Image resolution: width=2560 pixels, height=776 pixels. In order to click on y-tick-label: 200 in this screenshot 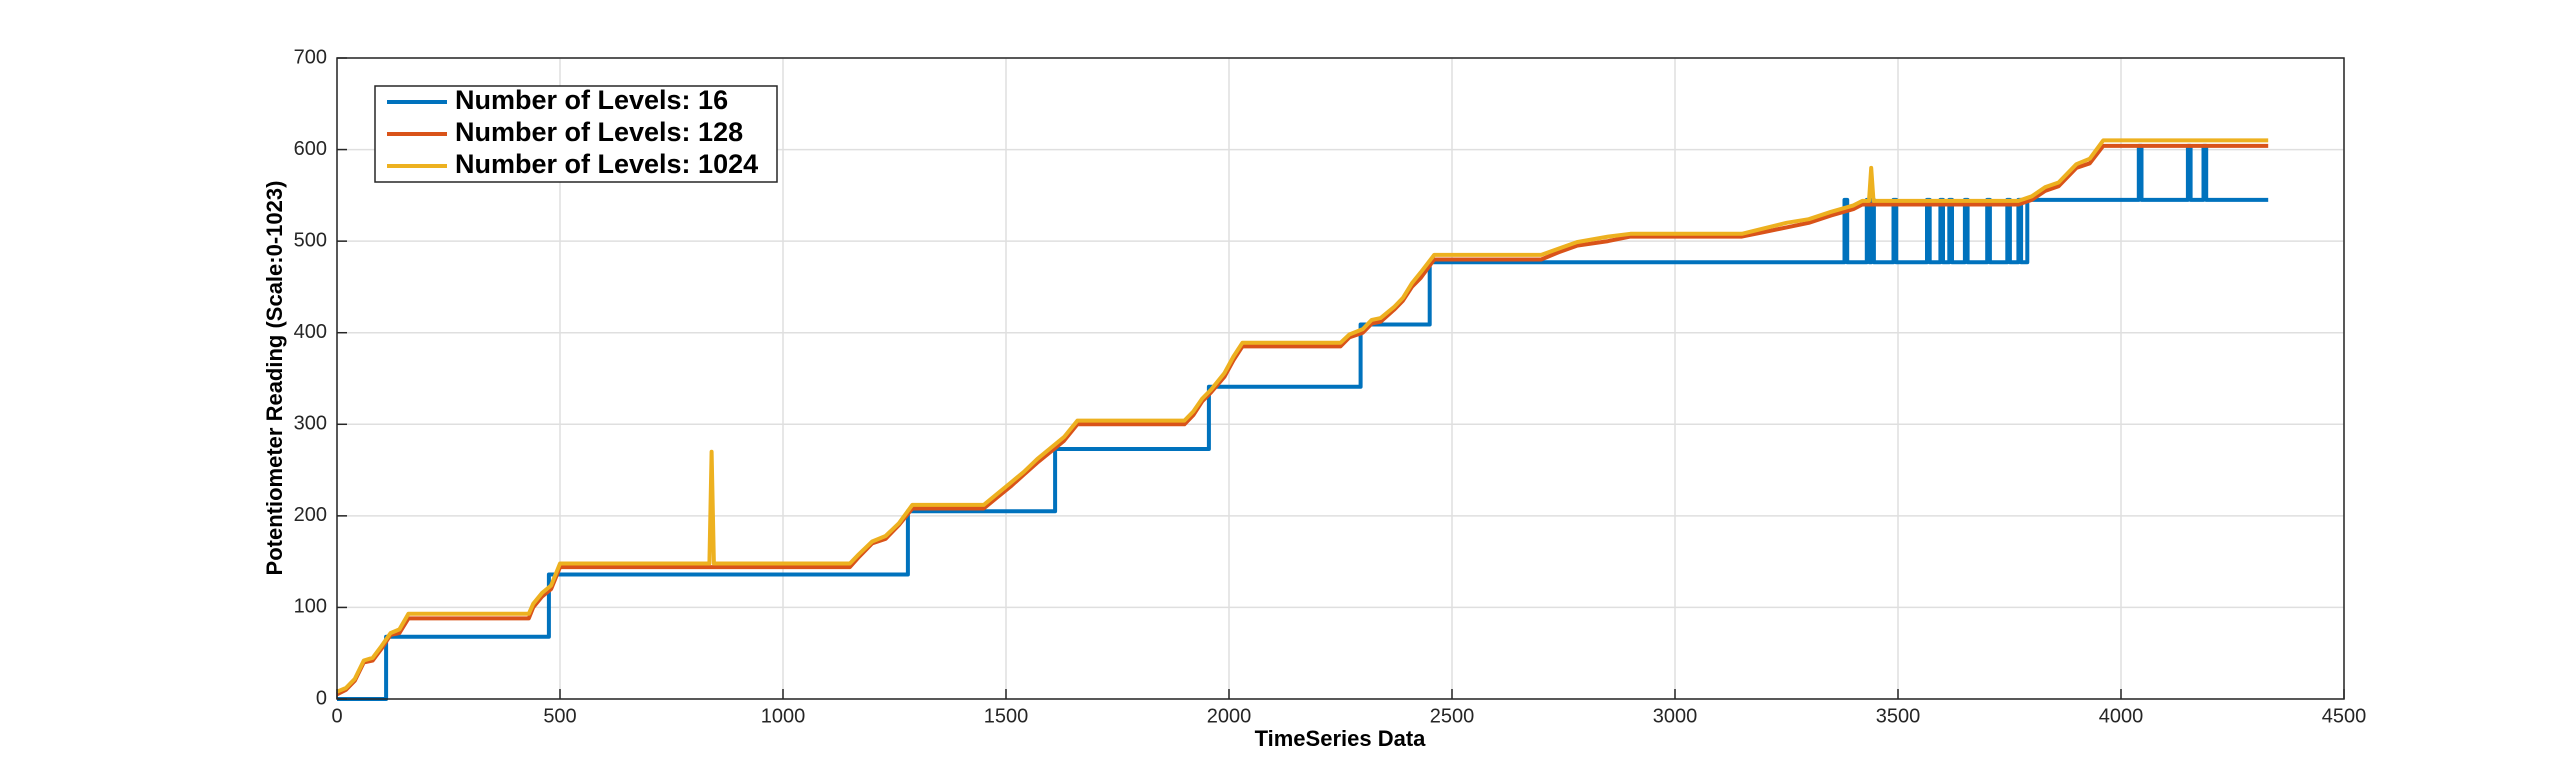, I will do `click(310, 515)`.